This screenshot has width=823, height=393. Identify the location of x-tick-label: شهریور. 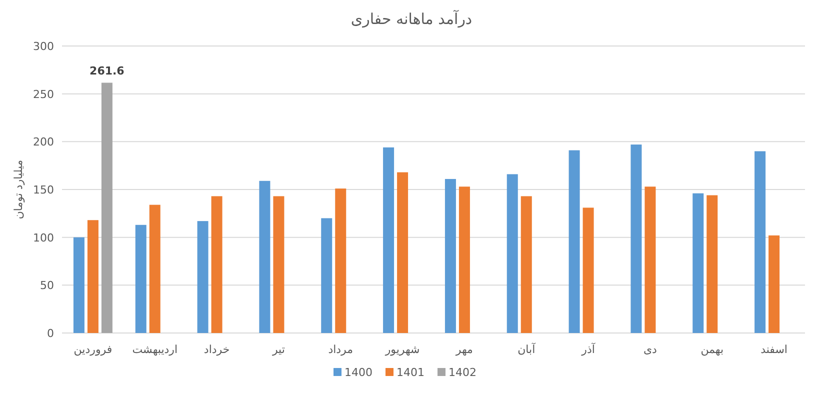
(402, 349).